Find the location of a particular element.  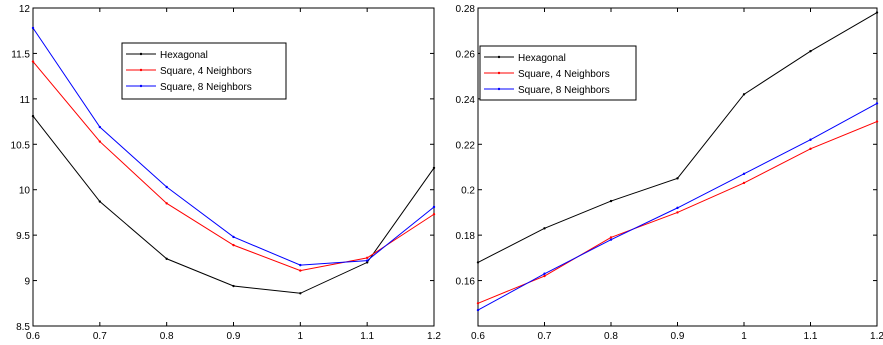

legend-box is located at coordinates (204, 71).